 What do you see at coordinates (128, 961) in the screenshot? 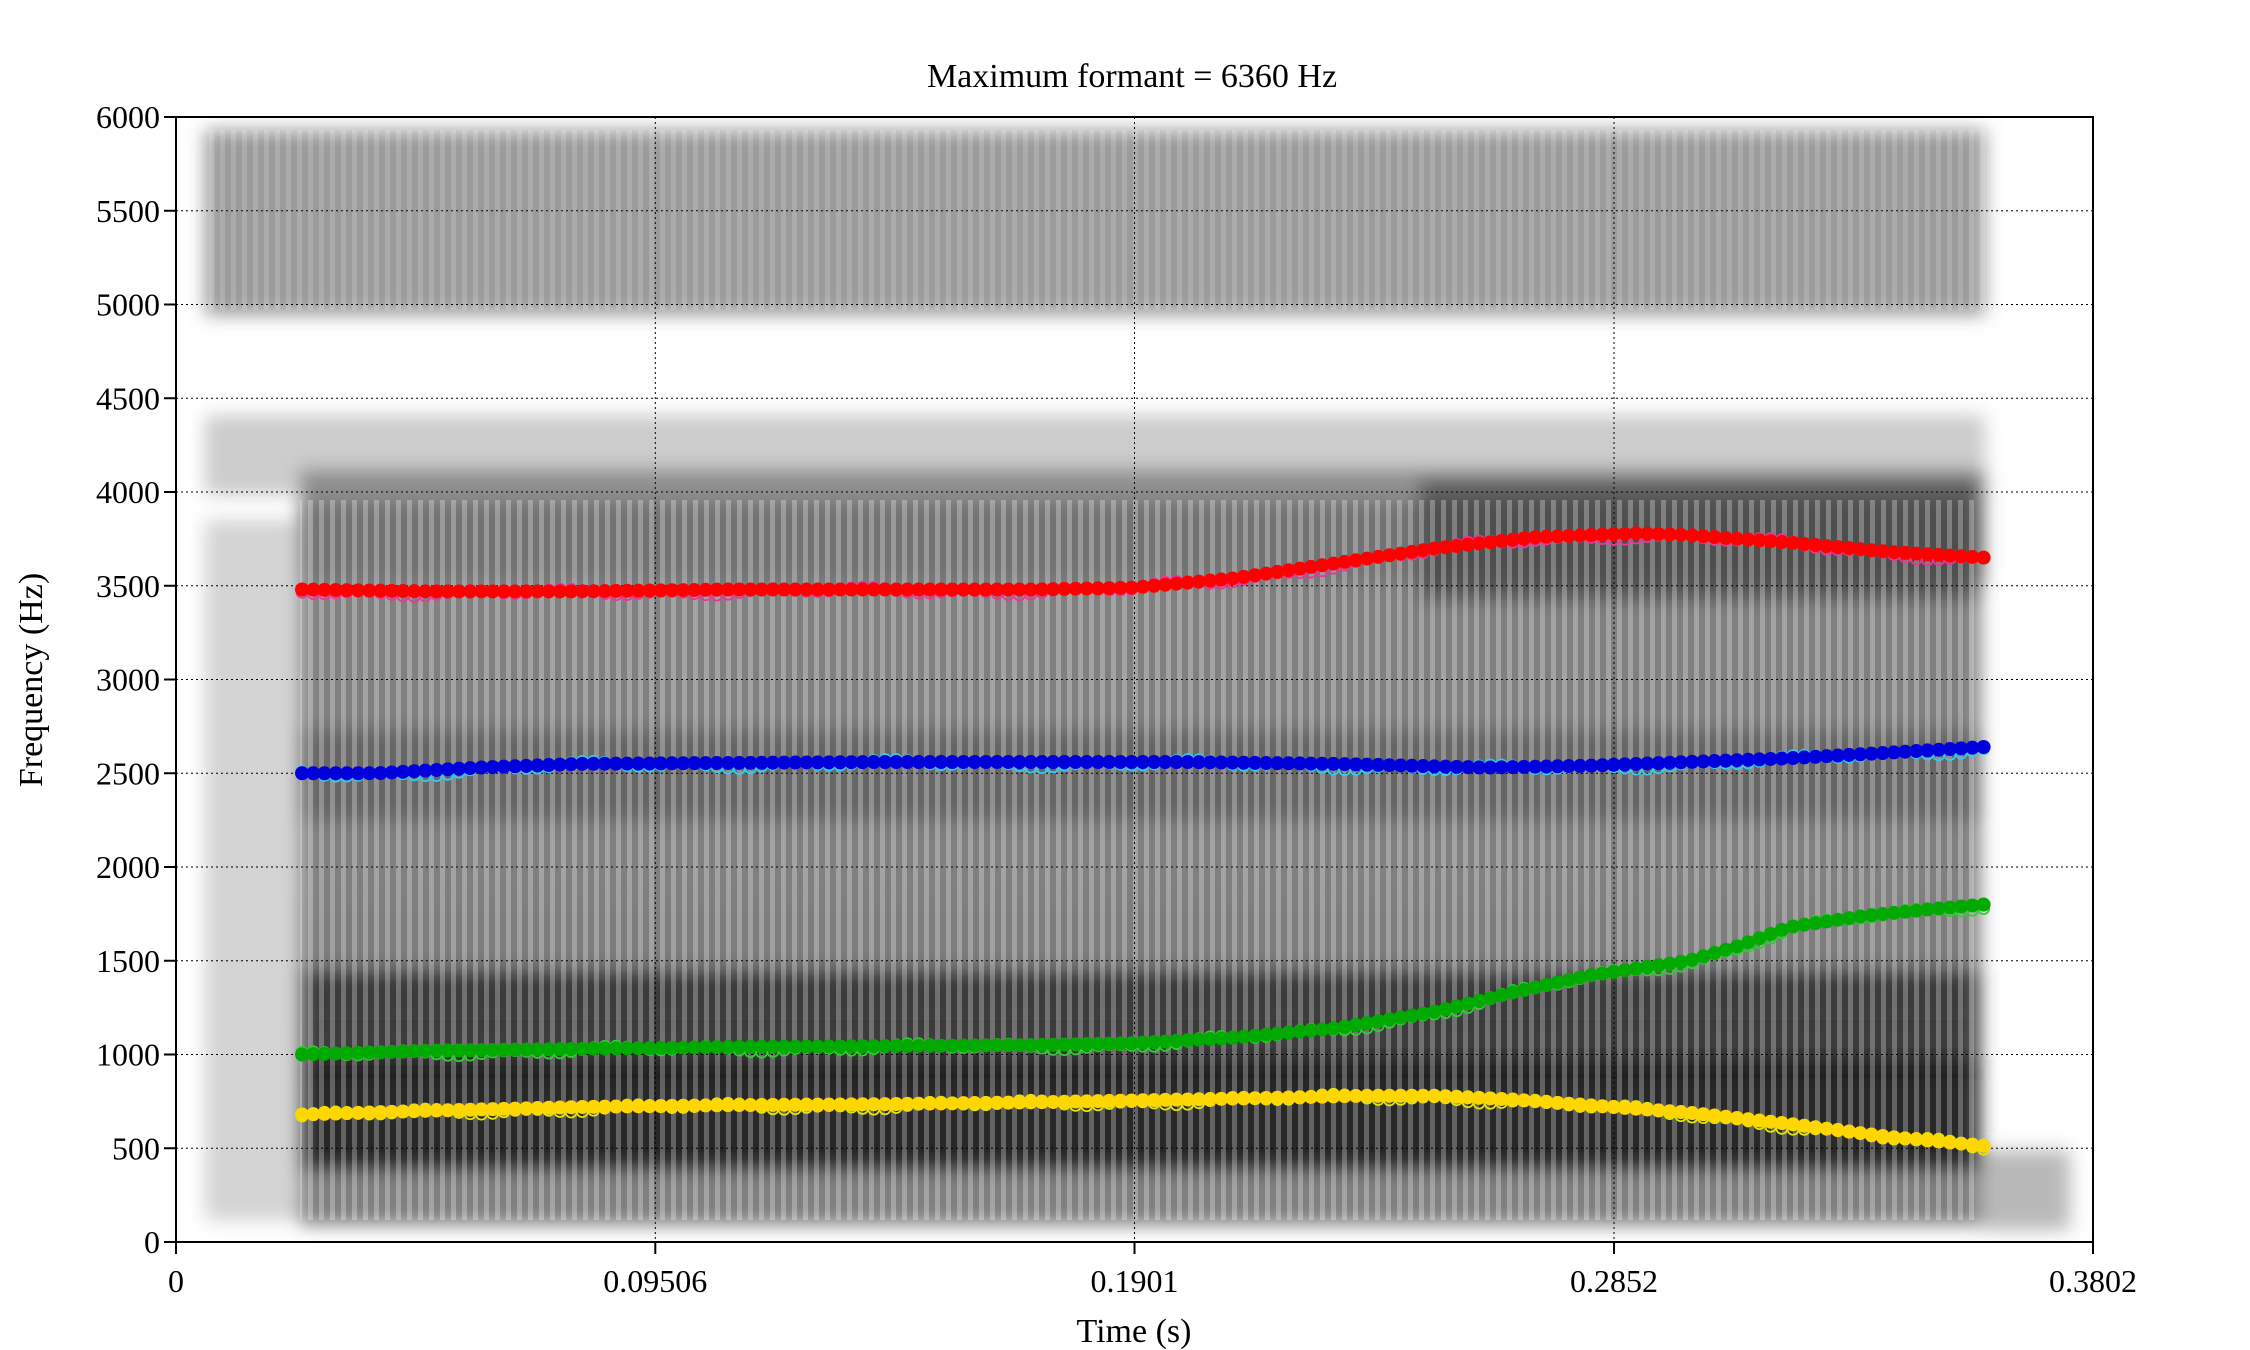
I see `y-tick-label: 1500` at bounding box center [128, 961].